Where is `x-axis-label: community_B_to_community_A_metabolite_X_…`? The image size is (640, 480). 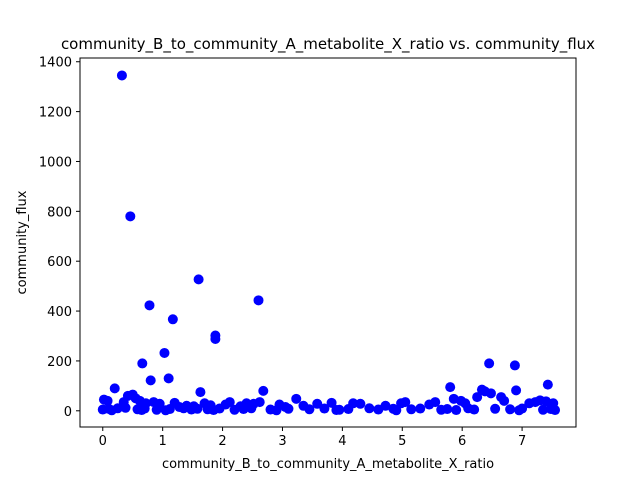 x-axis-label: community_B_to_community_A_metabolite_X_… is located at coordinates (328, 464).